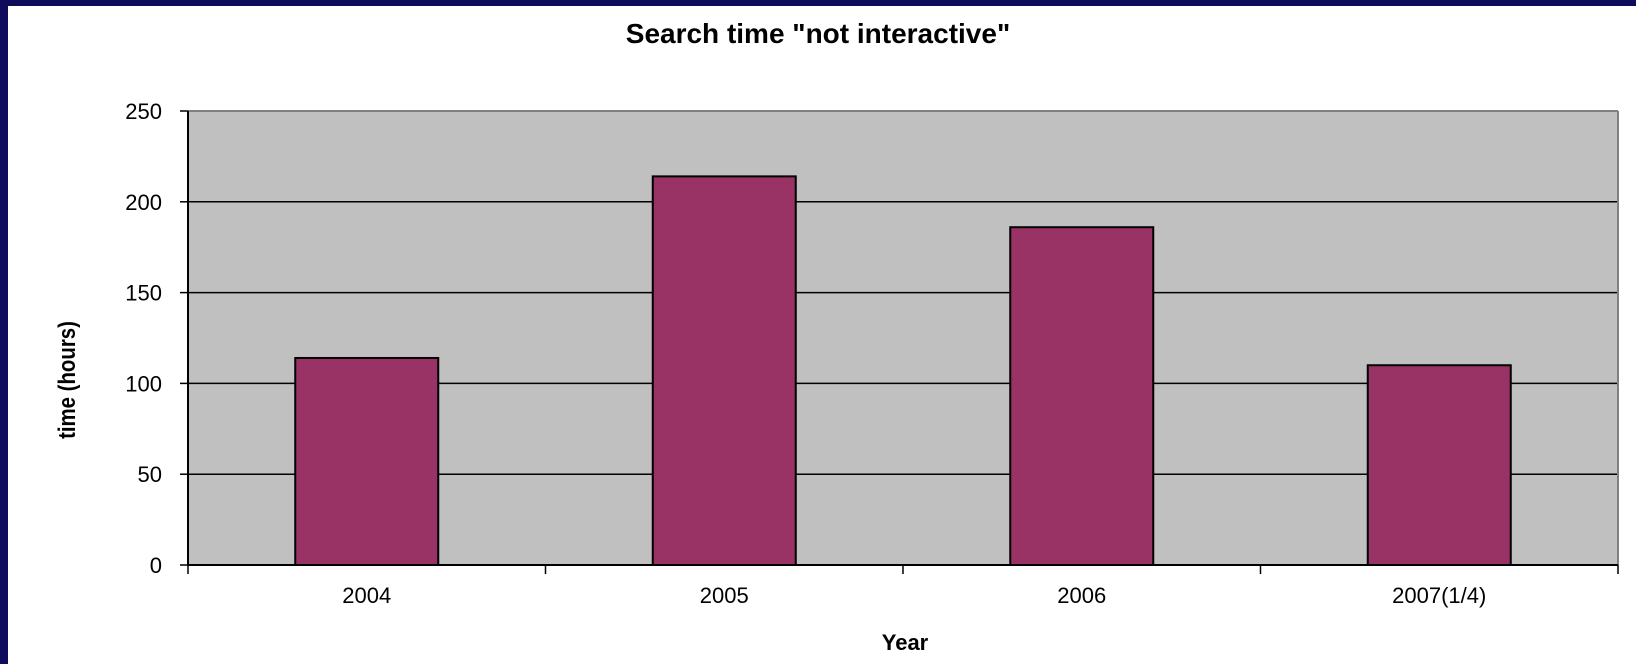  I want to click on x-axis-label: Year, so click(905, 642).